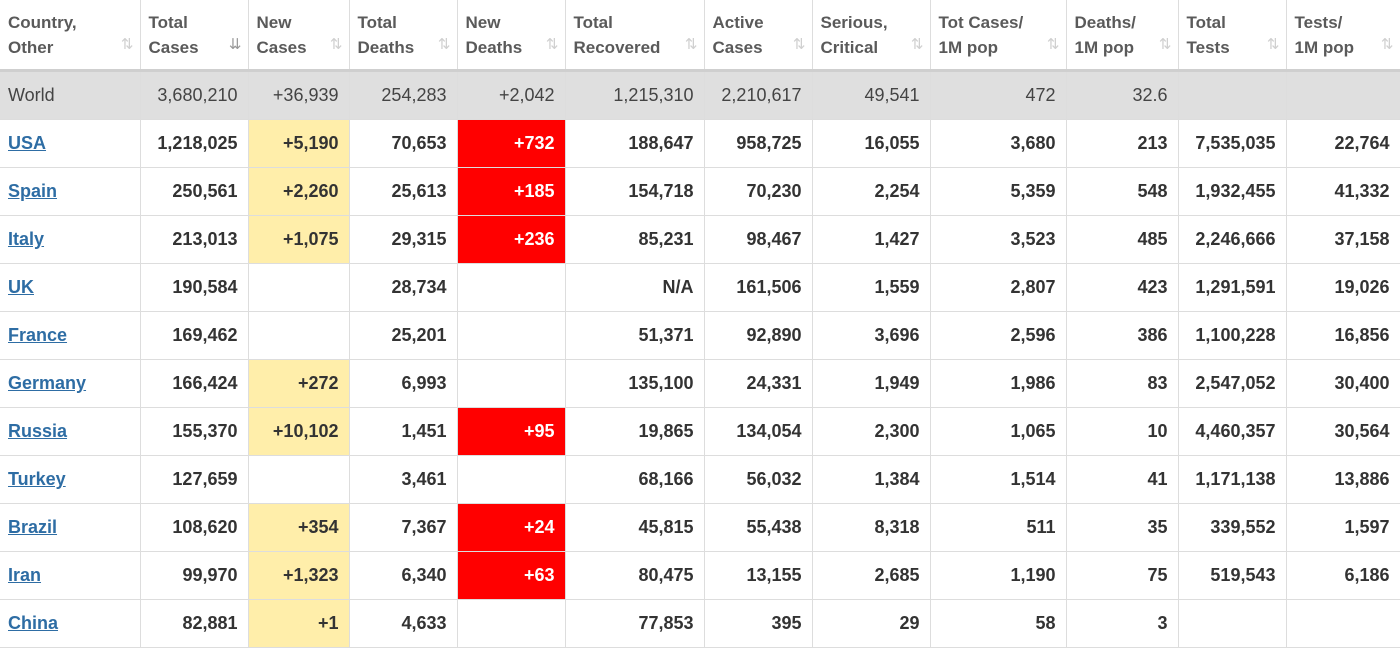  I want to click on cell-tests-per-1m: 19,026, so click(1343, 287).